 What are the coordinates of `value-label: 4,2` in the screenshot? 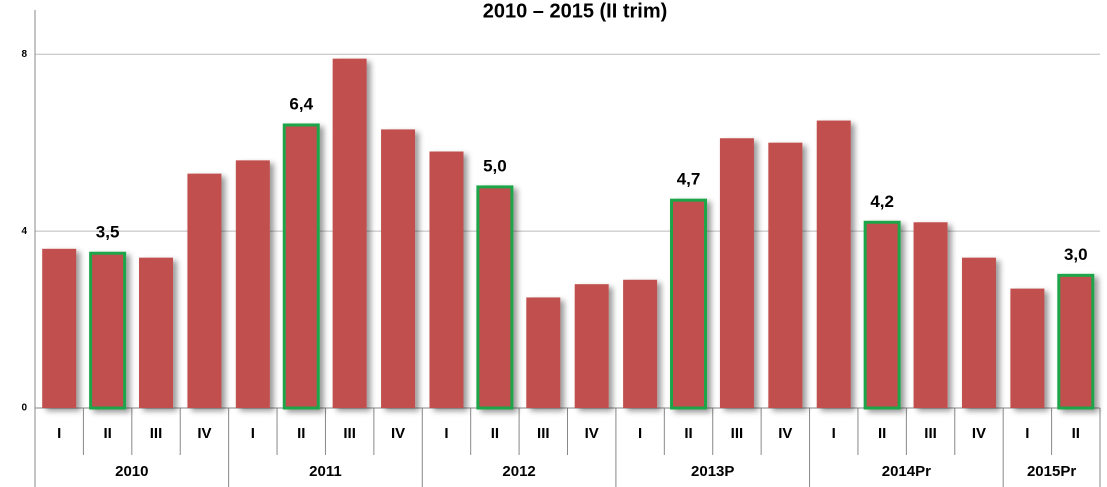 It's located at (882, 201).